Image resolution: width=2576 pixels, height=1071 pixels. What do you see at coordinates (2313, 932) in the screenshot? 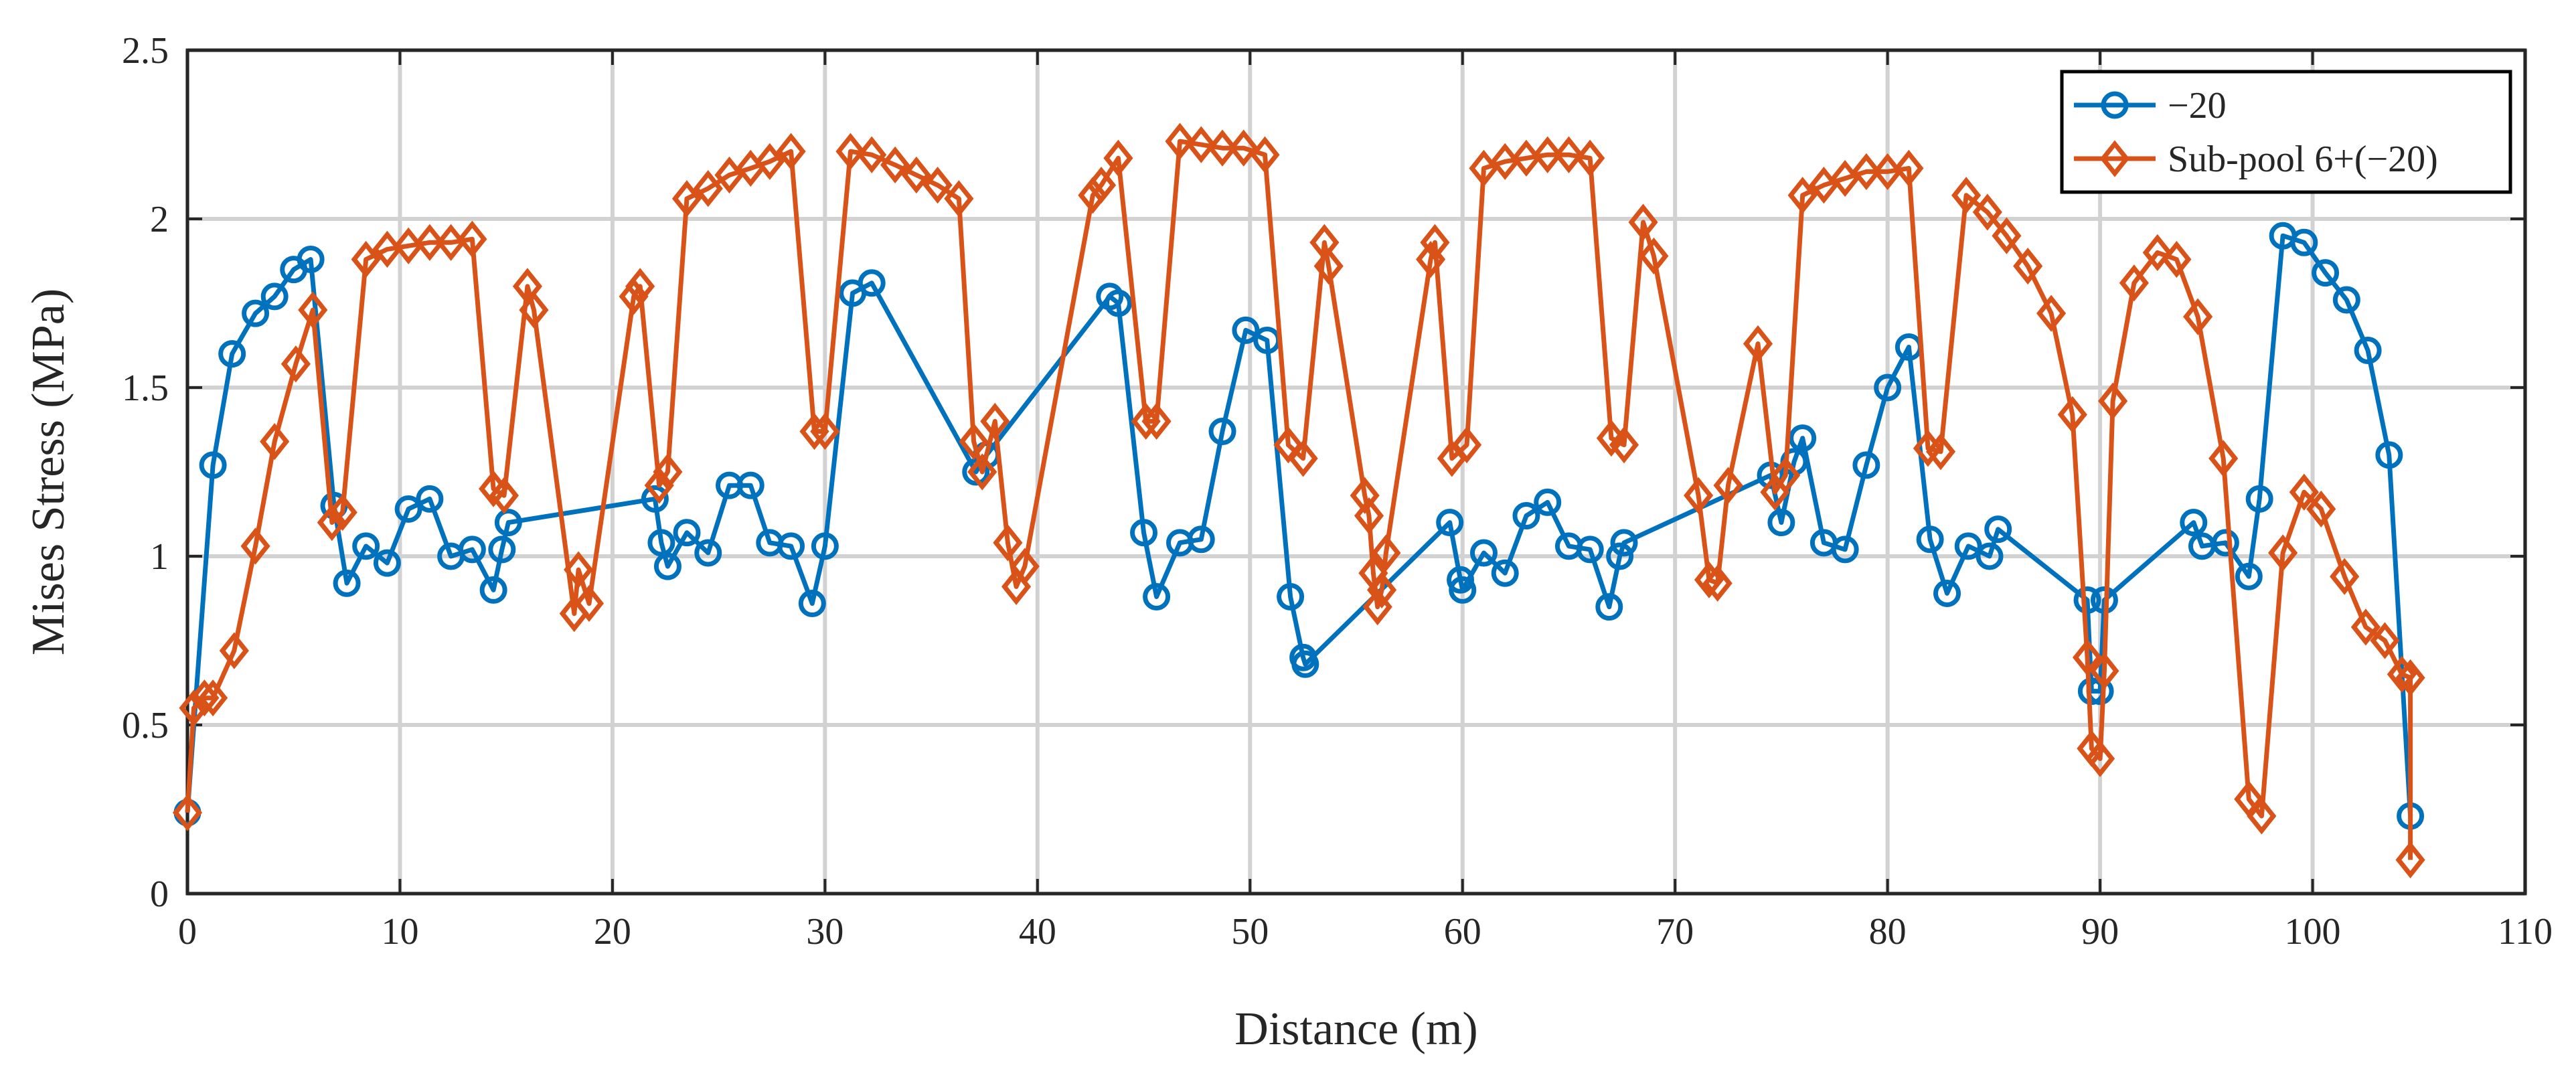
I see `x-tick-label: 100` at bounding box center [2313, 932].